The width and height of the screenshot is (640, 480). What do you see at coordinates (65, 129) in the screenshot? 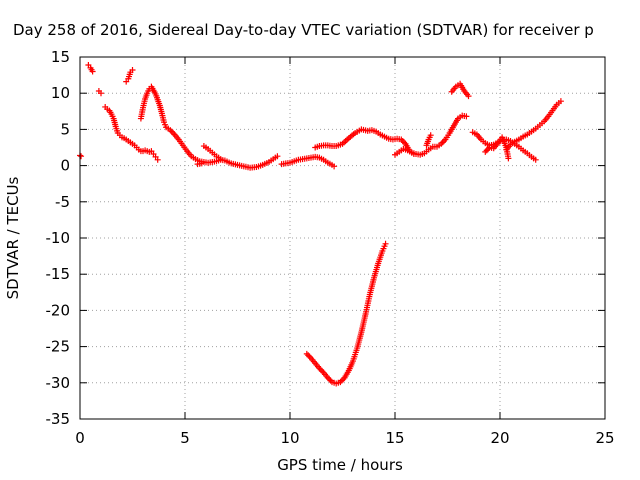
I see `y-tick-label: 5` at bounding box center [65, 129].